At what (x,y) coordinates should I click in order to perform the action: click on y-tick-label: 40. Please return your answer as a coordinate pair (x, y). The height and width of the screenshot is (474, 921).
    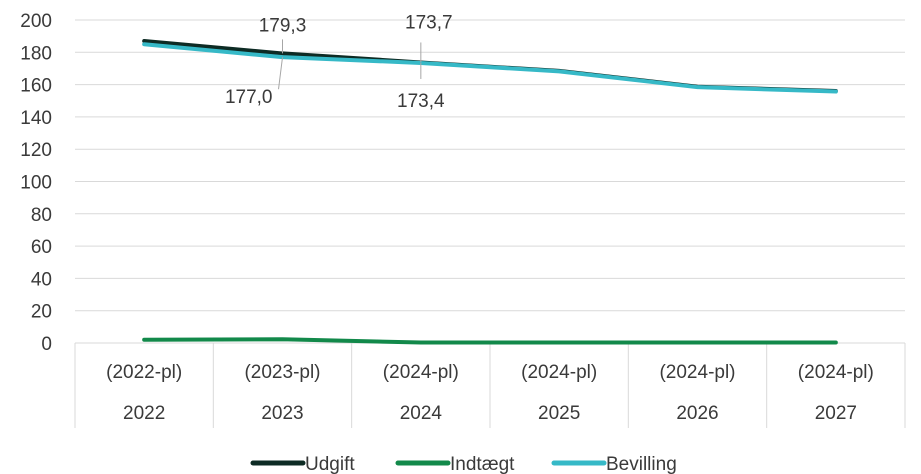
    Looking at the image, I should click on (41, 279).